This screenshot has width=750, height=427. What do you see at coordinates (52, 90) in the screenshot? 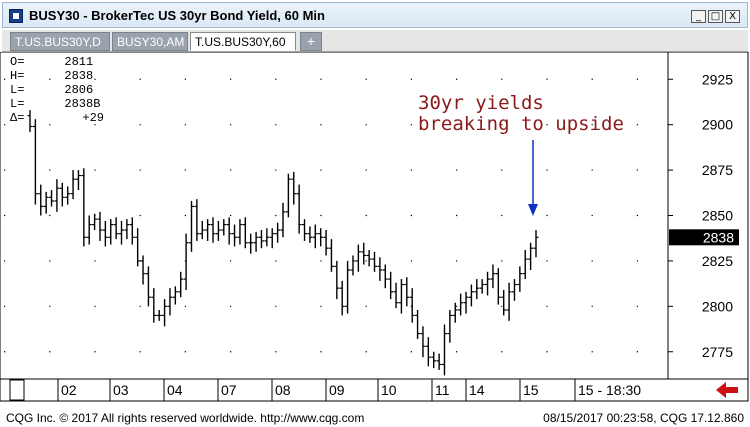
I see `ohlc-row: L= 2806` at bounding box center [52, 90].